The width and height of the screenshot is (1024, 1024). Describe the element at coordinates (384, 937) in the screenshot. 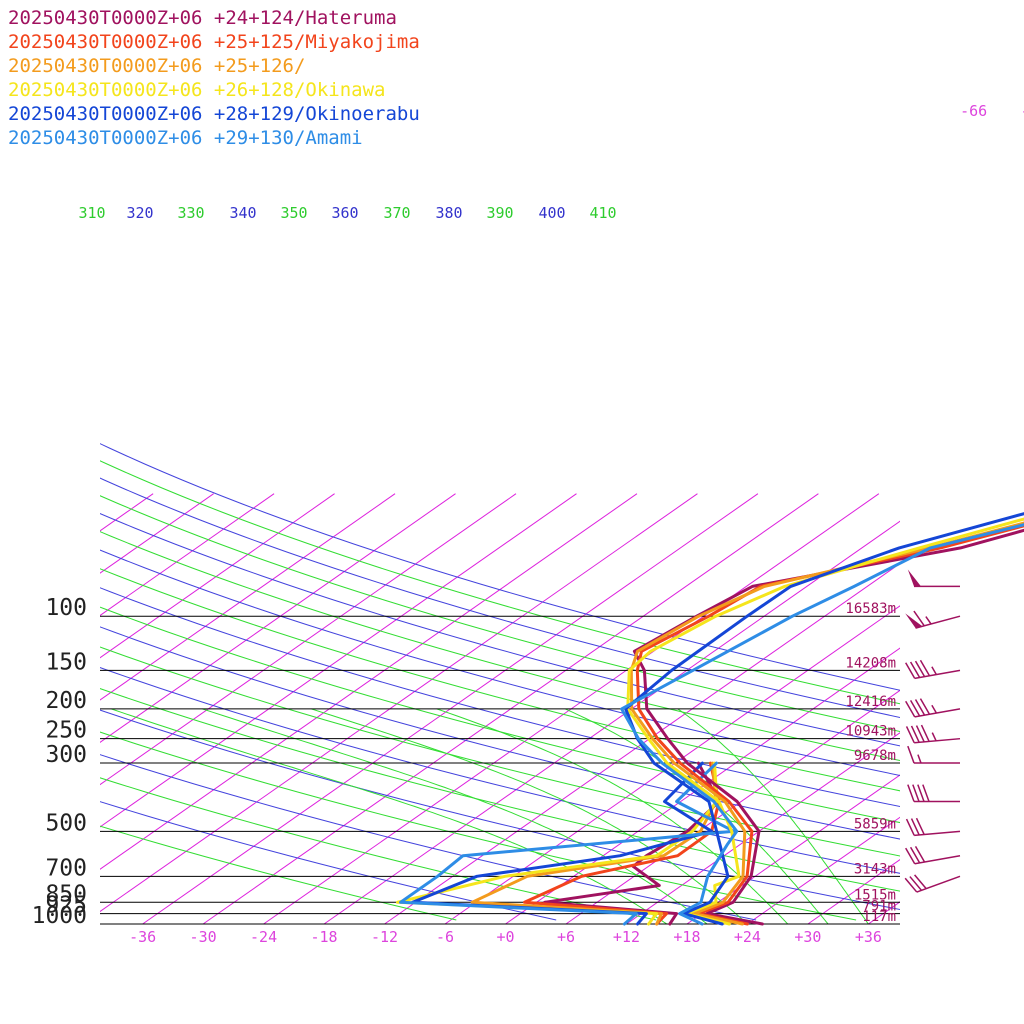

I see `temperature-tick-label: -12` at that location.